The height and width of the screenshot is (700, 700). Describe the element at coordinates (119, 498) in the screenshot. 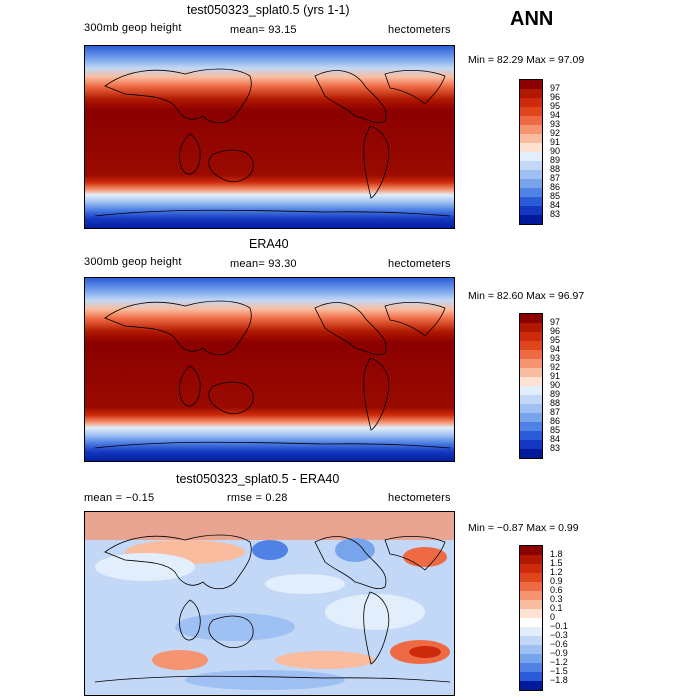

I see `panel3-mean-label: mean = −0.15` at that location.